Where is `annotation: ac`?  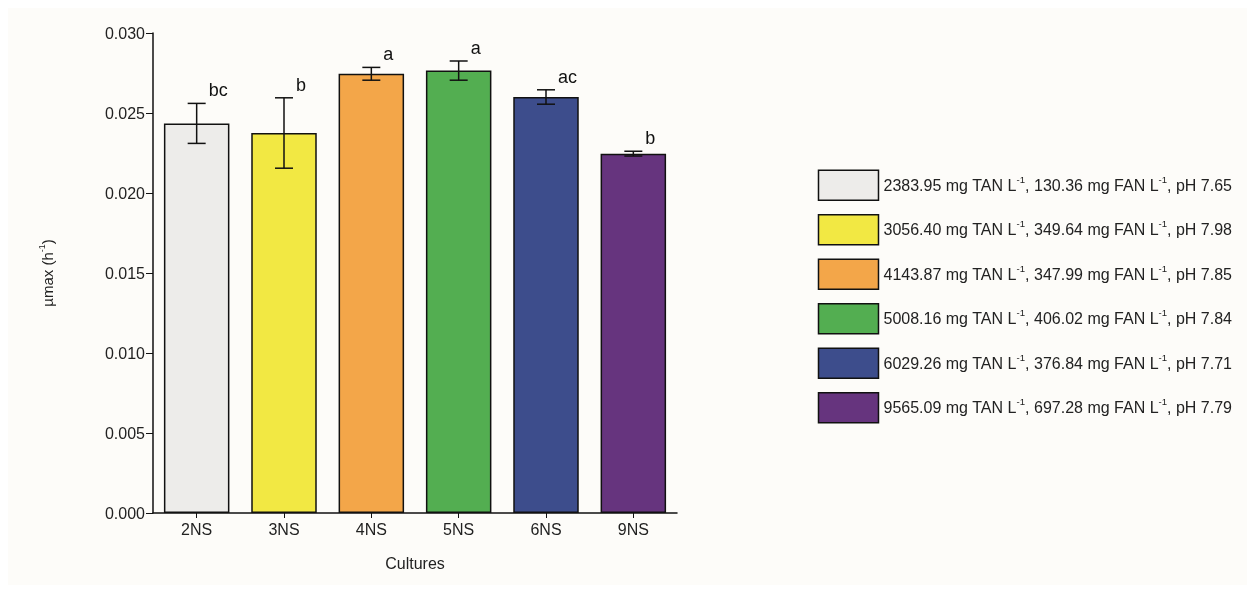 annotation: ac is located at coordinates (568, 76).